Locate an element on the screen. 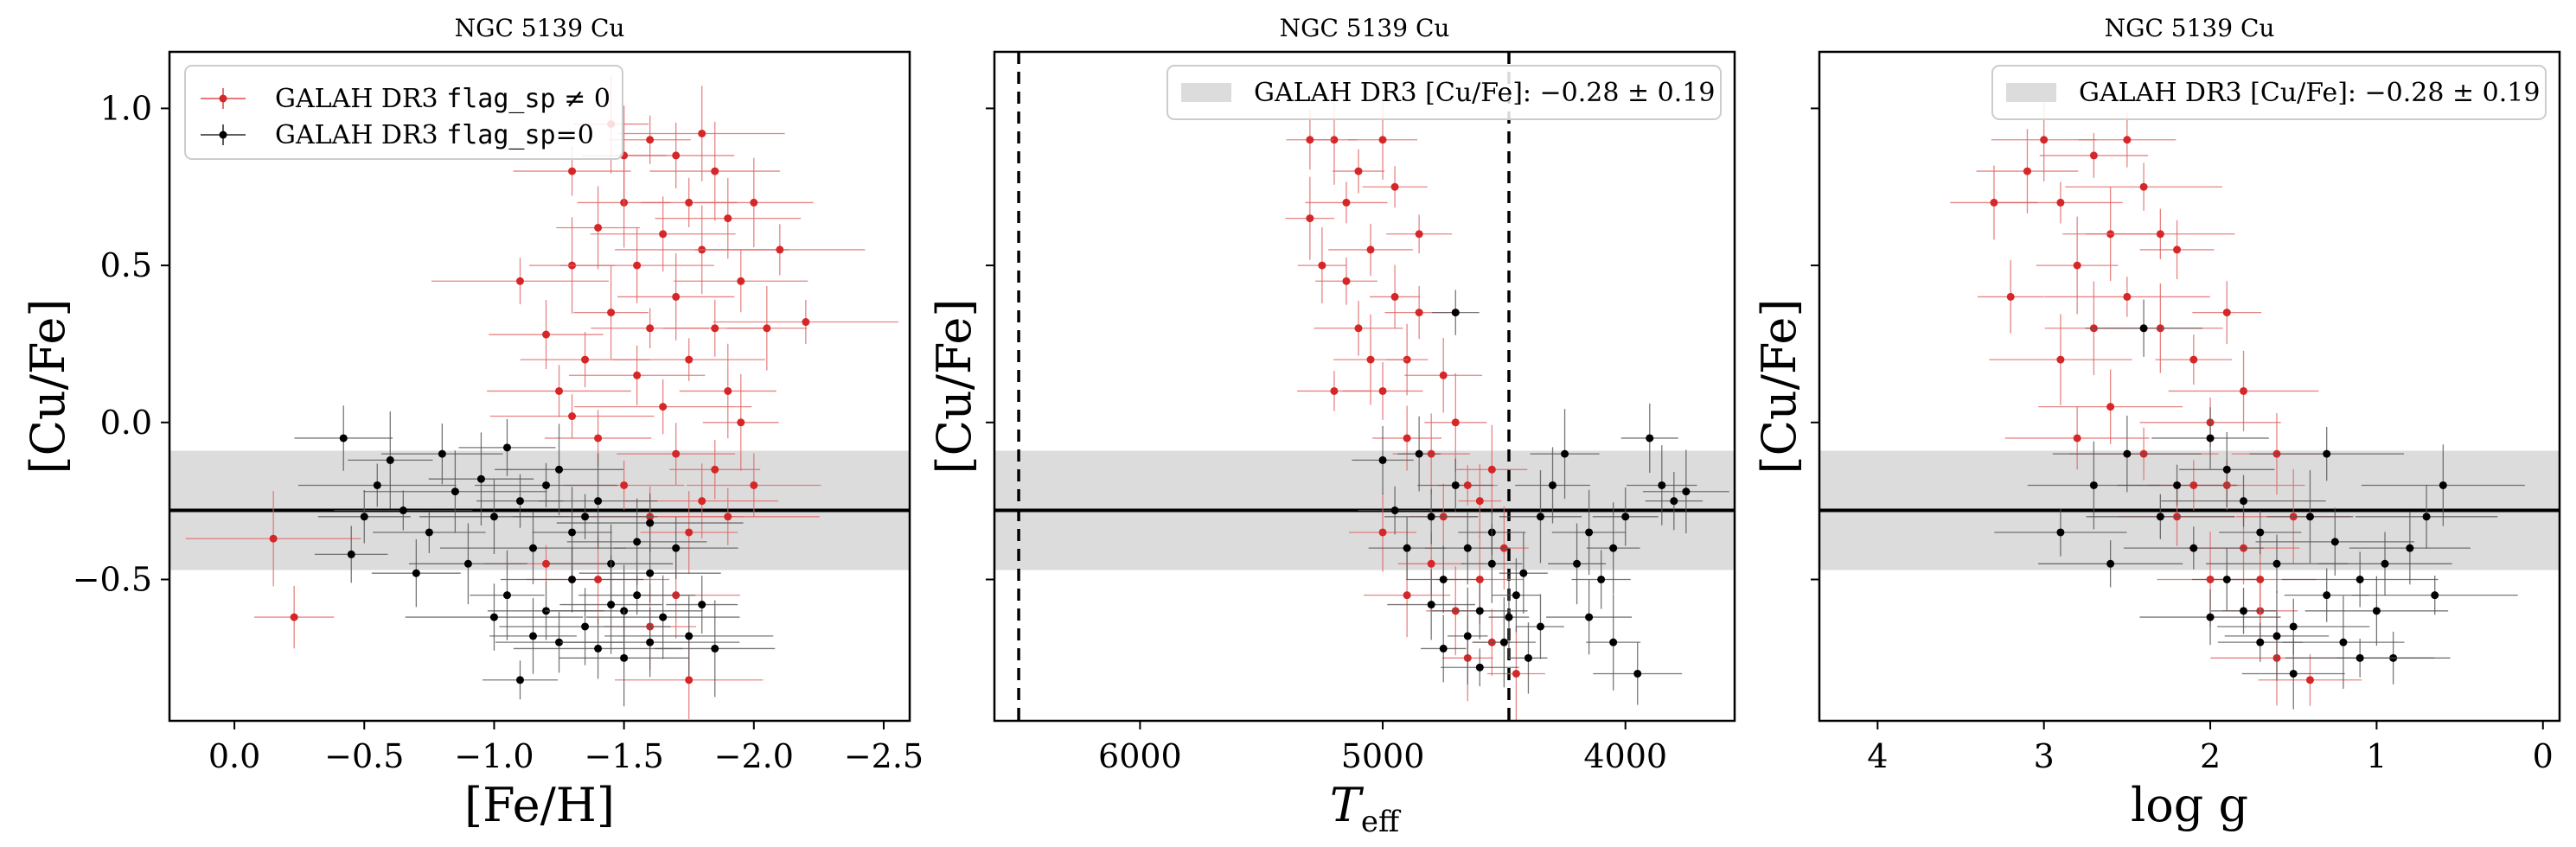 The image size is (2576, 847). y-tick-label: 0.0 is located at coordinates (126, 423).